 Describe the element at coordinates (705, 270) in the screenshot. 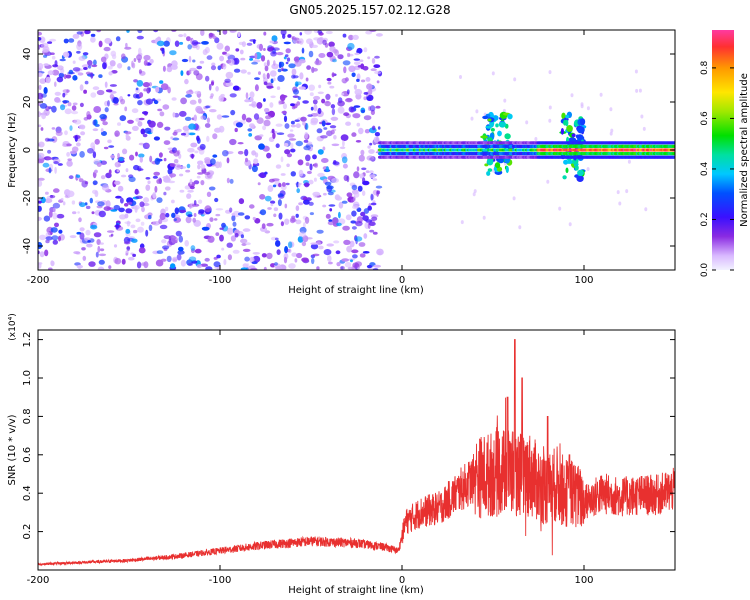

I see `colorbar-tick-label: 0.0` at that location.